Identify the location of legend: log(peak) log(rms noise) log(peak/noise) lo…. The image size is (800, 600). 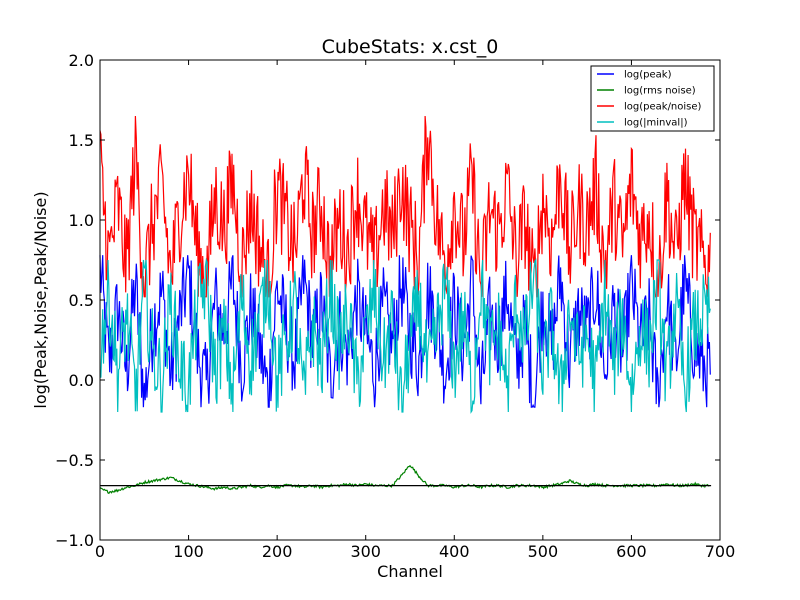
(652, 98).